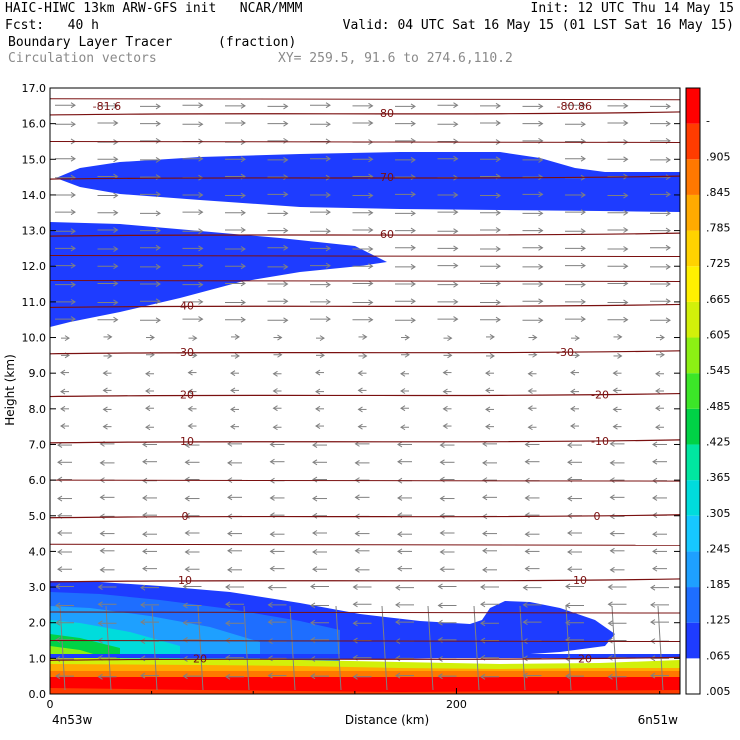 The width and height of the screenshot is (740, 740). Describe the element at coordinates (718, 513) in the screenshot. I see `colorbar-label: .305` at that location.